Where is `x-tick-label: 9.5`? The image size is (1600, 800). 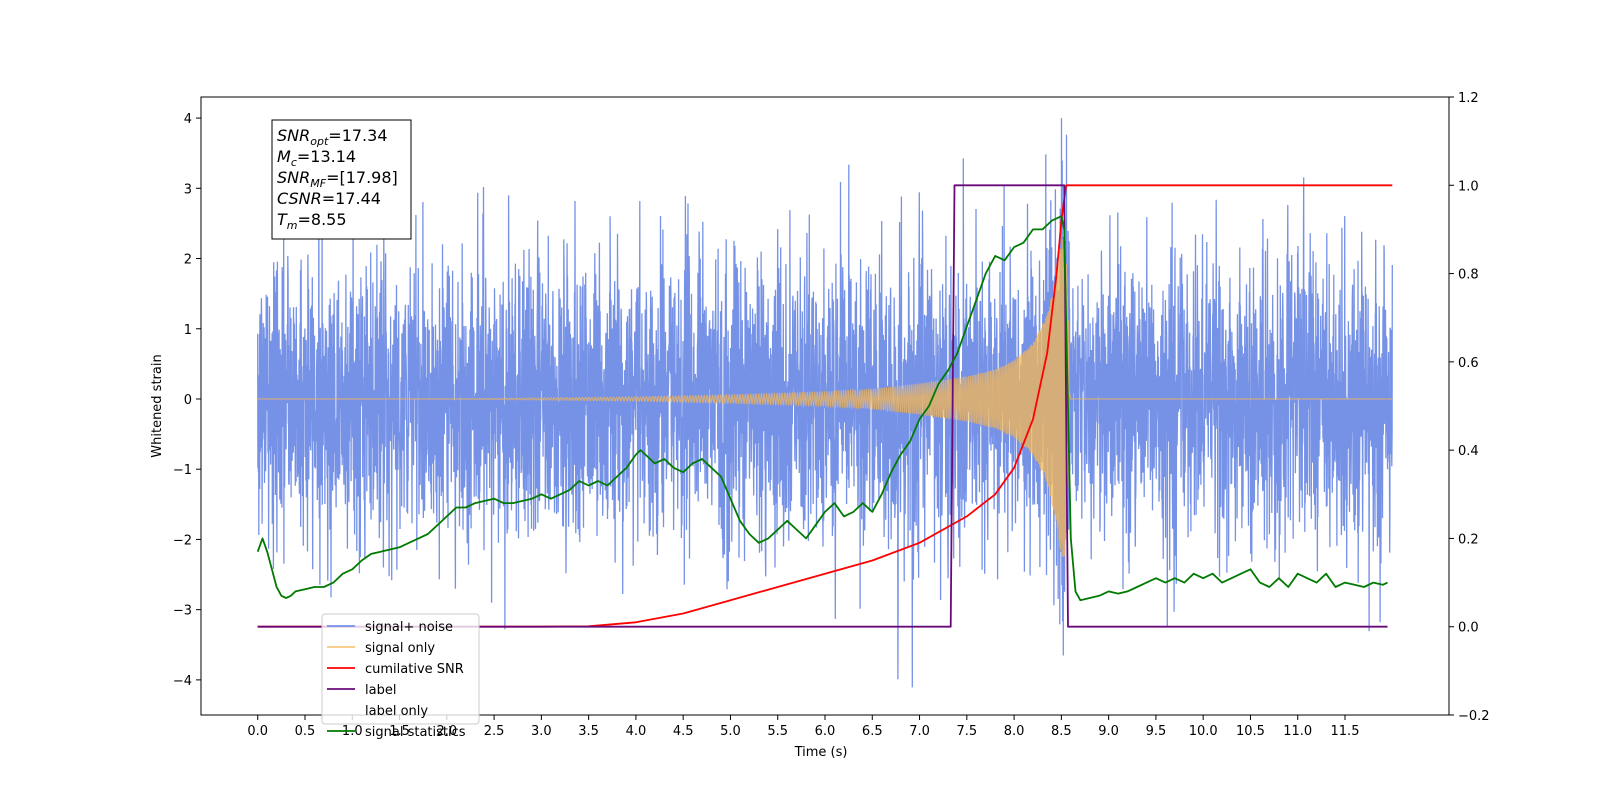
x-tick-label: 9.5 is located at coordinates (1156, 731).